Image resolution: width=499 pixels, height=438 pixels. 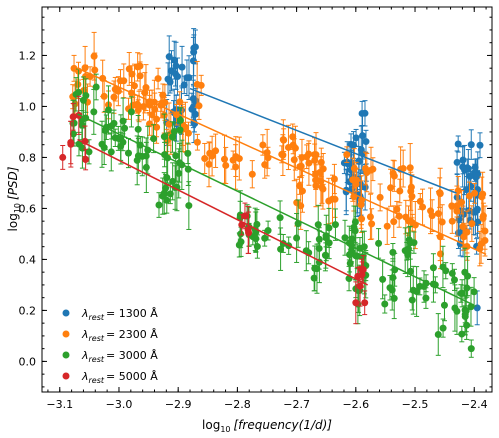 What do you see at coordinates (119, 404) in the screenshot?
I see `x-tick-label: −3.0` at bounding box center [119, 404].